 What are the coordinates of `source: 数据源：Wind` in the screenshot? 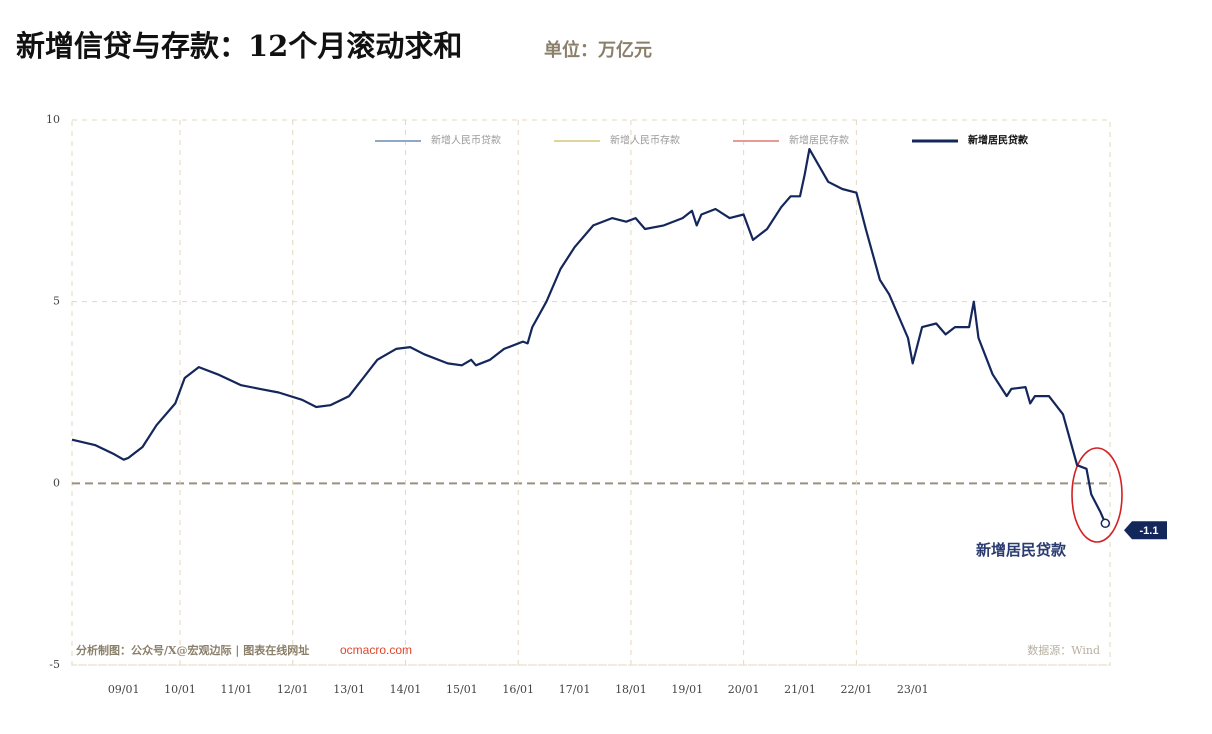 It's located at (1063, 650).